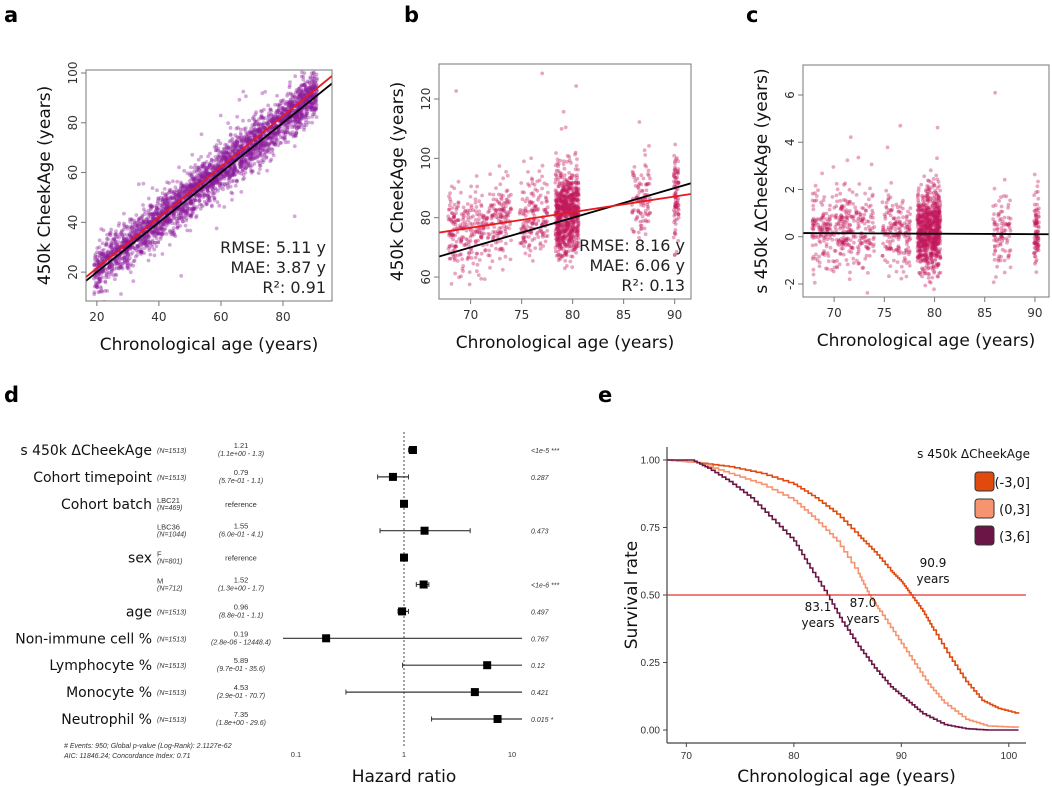  What do you see at coordinates (73, 172) in the screenshot?
I see `y-tick-label: 60` at bounding box center [73, 172].